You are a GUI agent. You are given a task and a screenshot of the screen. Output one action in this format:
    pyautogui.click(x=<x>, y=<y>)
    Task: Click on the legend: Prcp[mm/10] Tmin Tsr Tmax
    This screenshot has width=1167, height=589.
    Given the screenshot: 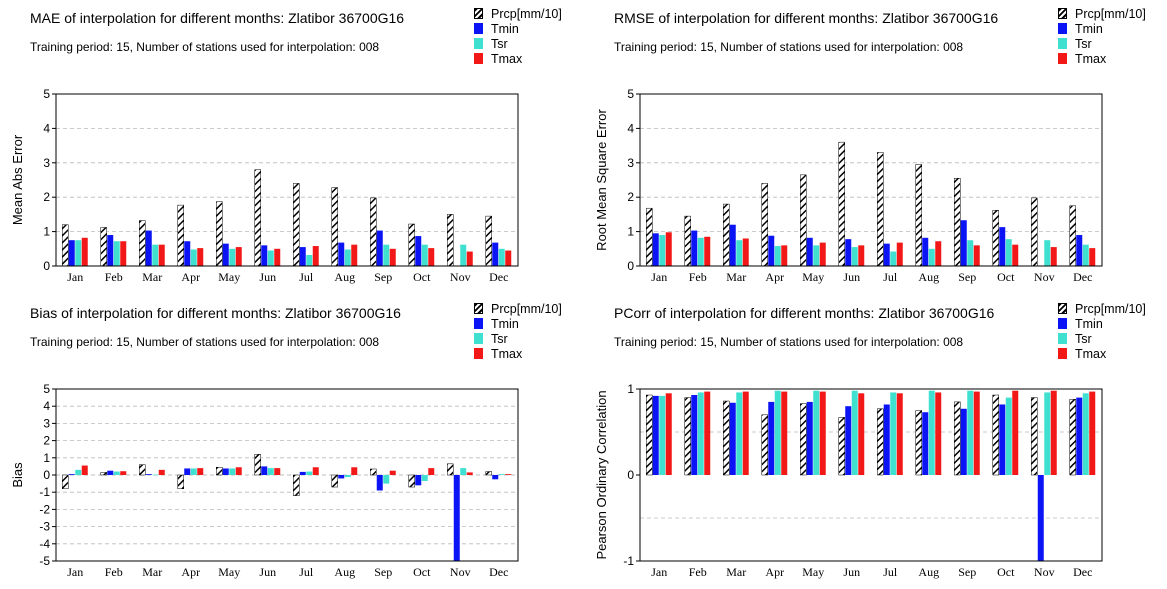 What is the action you would take?
    pyautogui.click(x=1102, y=331)
    